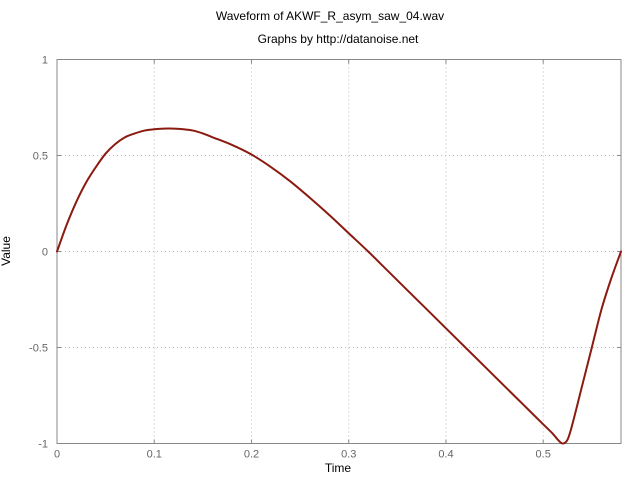 The height and width of the screenshot is (480, 640). I want to click on x-tick-label: 0.1, so click(154, 455).